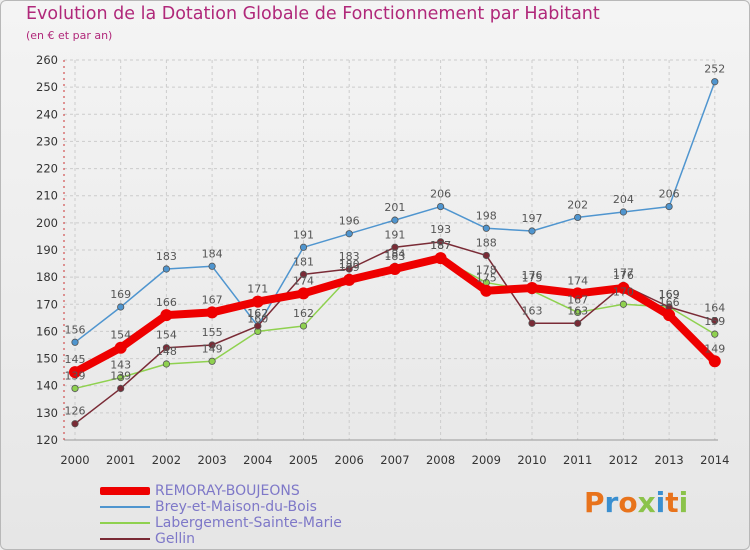 This screenshot has height=550, width=750. Describe the element at coordinates (660, 502) in the screenshot. I see `logo-letter: i` at that location.